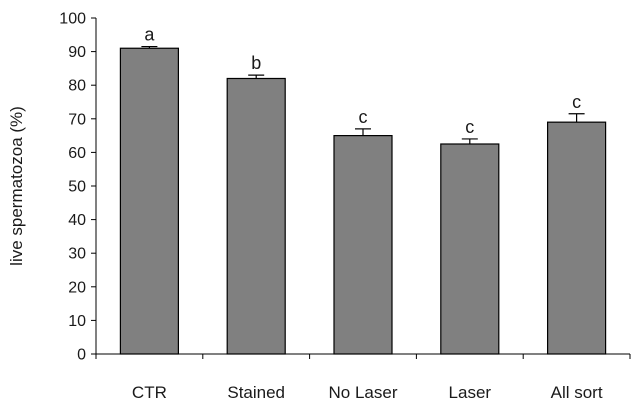  What do you see at coordinates (77, 254) in the screenshot?
I see `y-tick-label: 30` at bounding box center [77, 254].